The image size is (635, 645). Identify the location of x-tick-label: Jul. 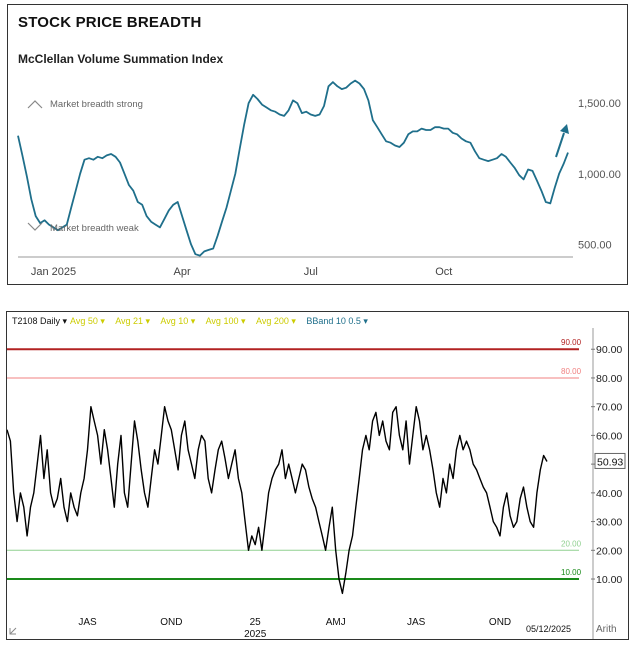
(311, 272).